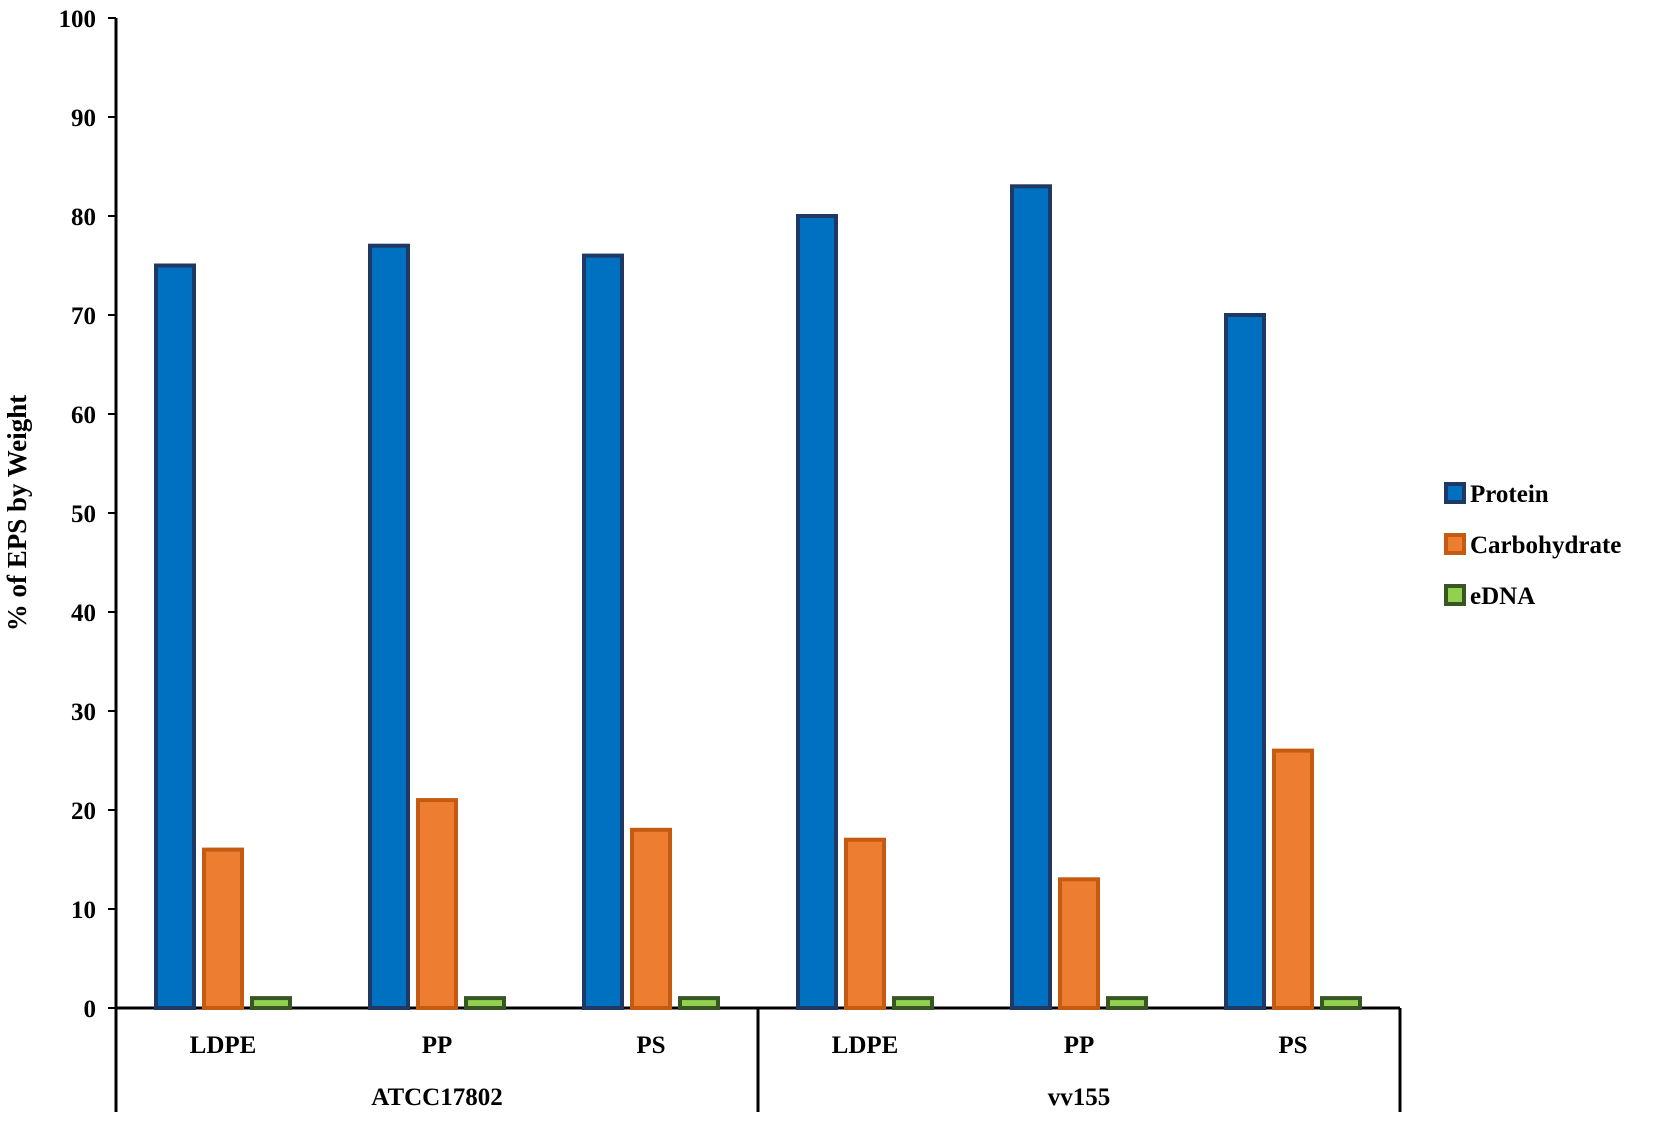 The height and width of the screenshot is (1123, 1654). What do you see at coordinates (83, 316) in the screenshot?
I see `y-tick-label: 70` at bounding box center [83, 316].